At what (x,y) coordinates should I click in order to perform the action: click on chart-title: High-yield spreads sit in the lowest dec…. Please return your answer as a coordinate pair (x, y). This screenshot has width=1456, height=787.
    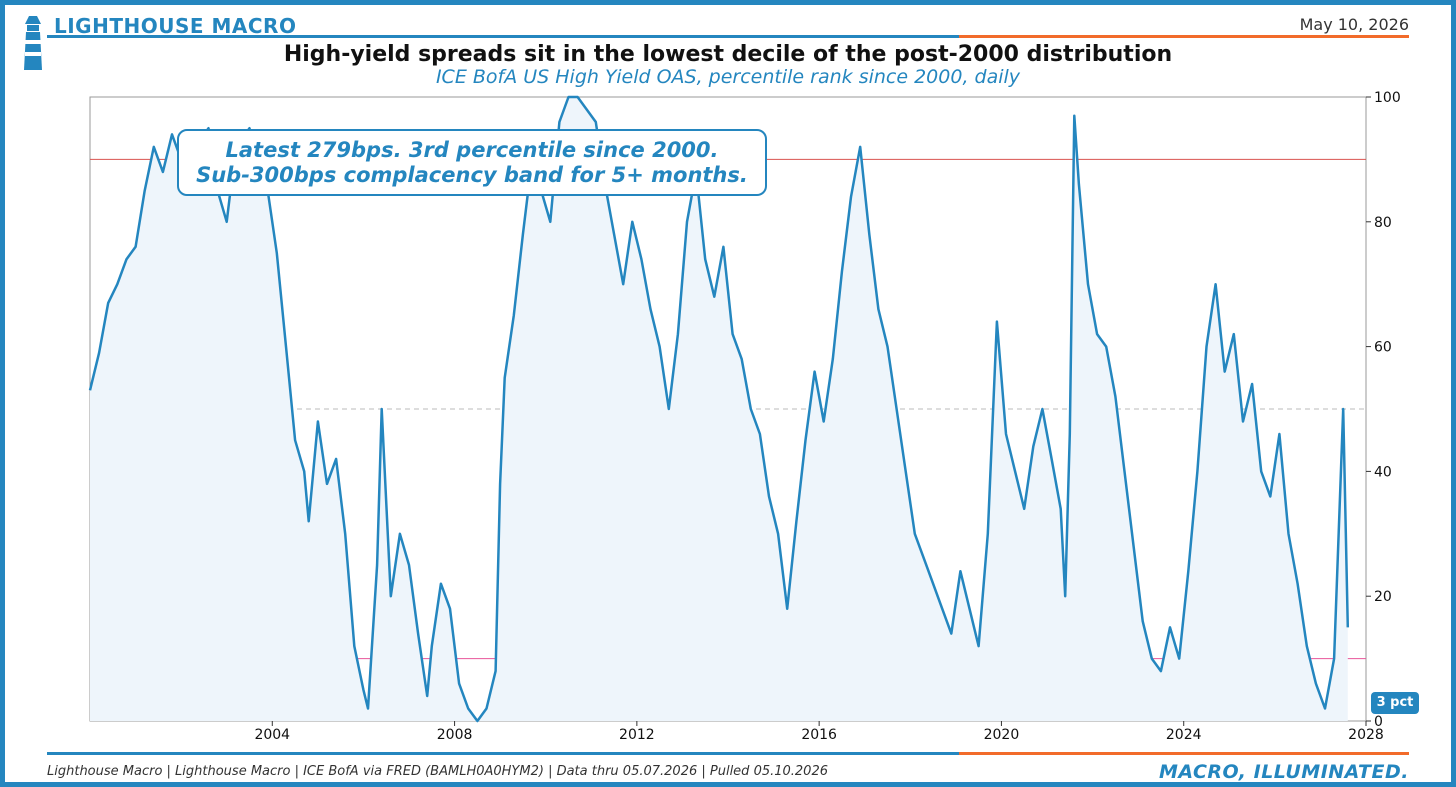
    Looking at the image, I should click on (728, 54).